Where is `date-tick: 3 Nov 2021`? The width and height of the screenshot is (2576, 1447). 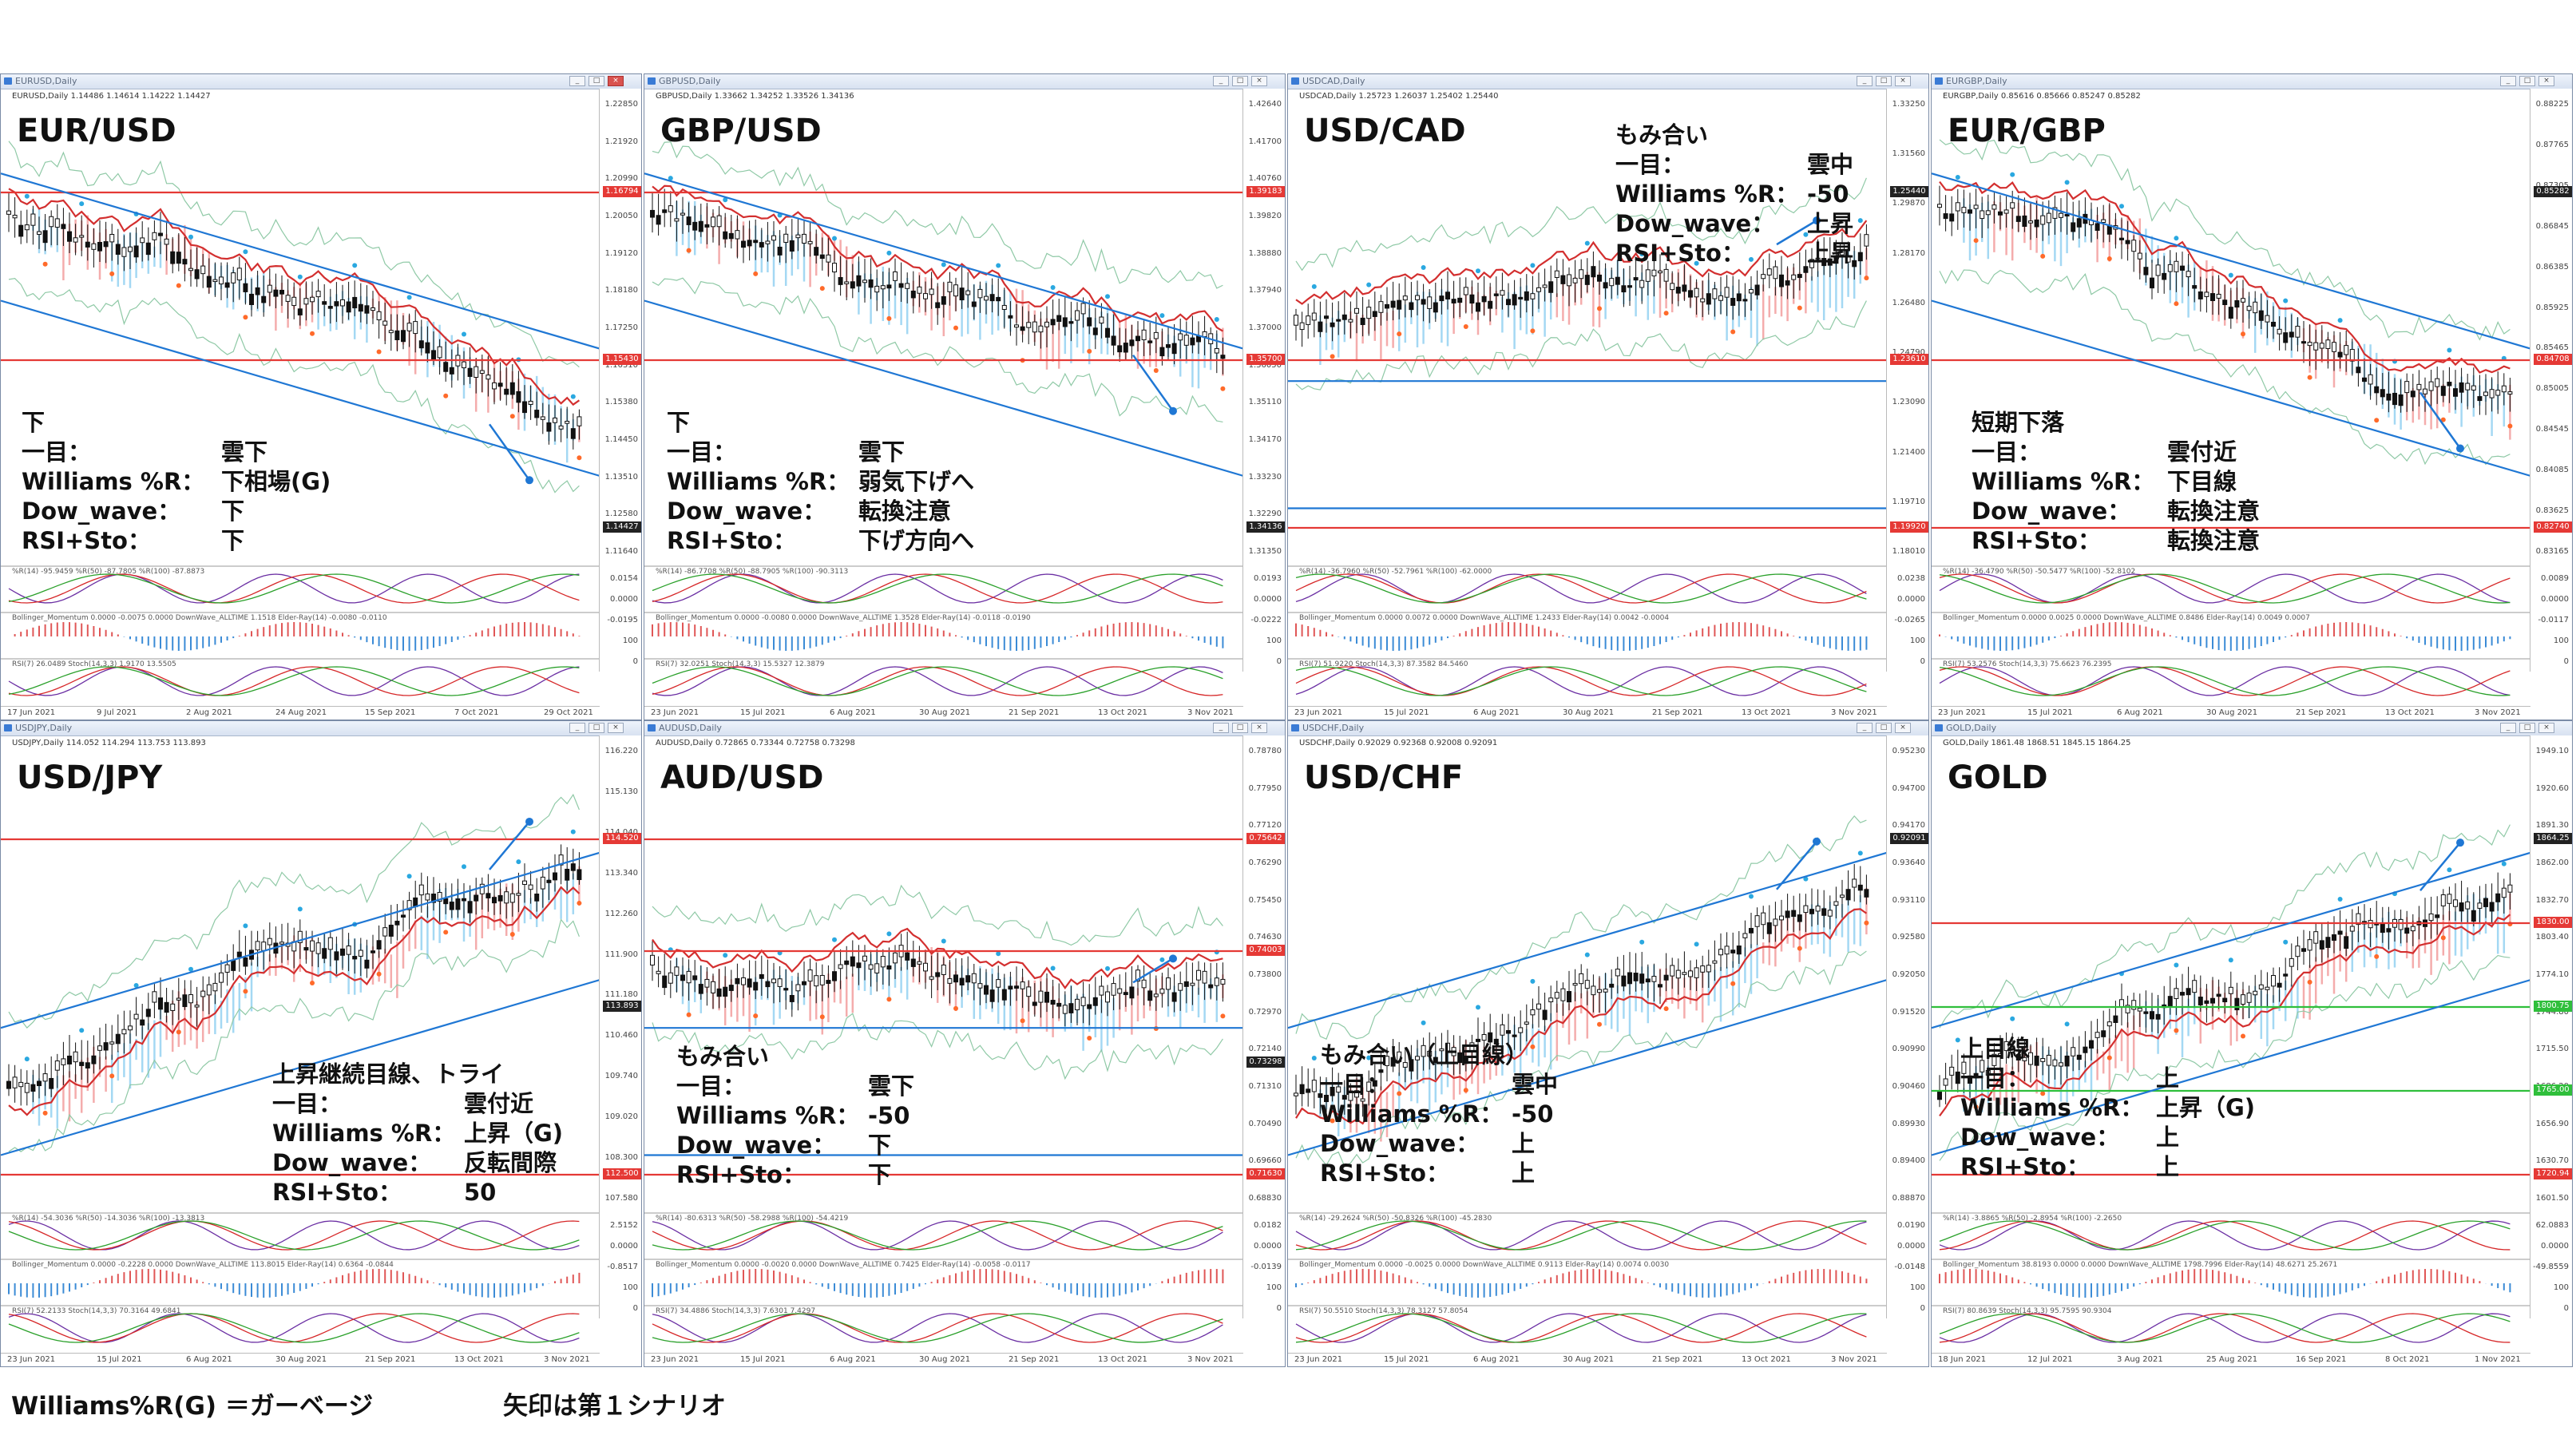
date-tick: 3 Nov 2021 is located at coordinates (1854, 712).